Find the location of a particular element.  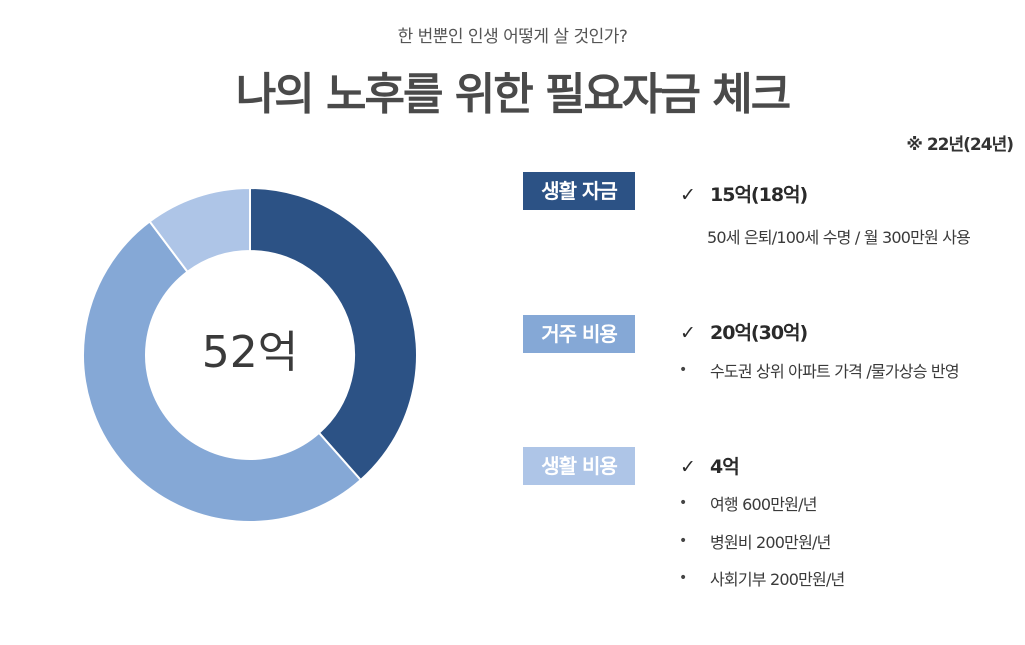

badge-housing-cost: 거주 비용 is located at coordinates (579, 334).